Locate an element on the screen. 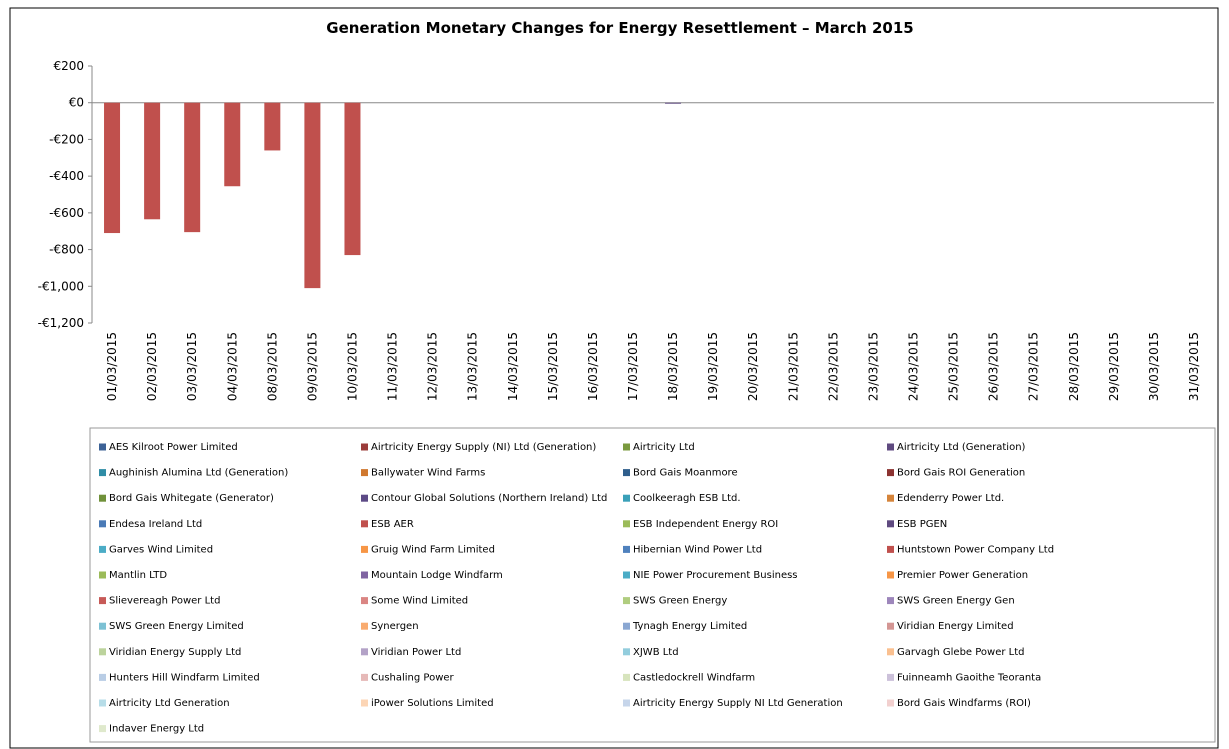 The image size is (1229, 749). legend-label: Mantlin LTD is located at coordinates (138, 575).